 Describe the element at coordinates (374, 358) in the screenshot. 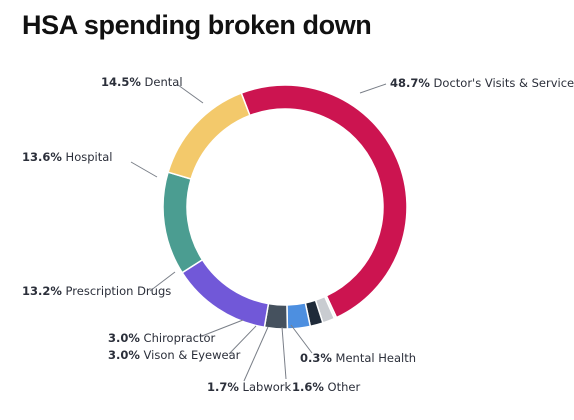

I see `label-category: Mental Health` at that location.